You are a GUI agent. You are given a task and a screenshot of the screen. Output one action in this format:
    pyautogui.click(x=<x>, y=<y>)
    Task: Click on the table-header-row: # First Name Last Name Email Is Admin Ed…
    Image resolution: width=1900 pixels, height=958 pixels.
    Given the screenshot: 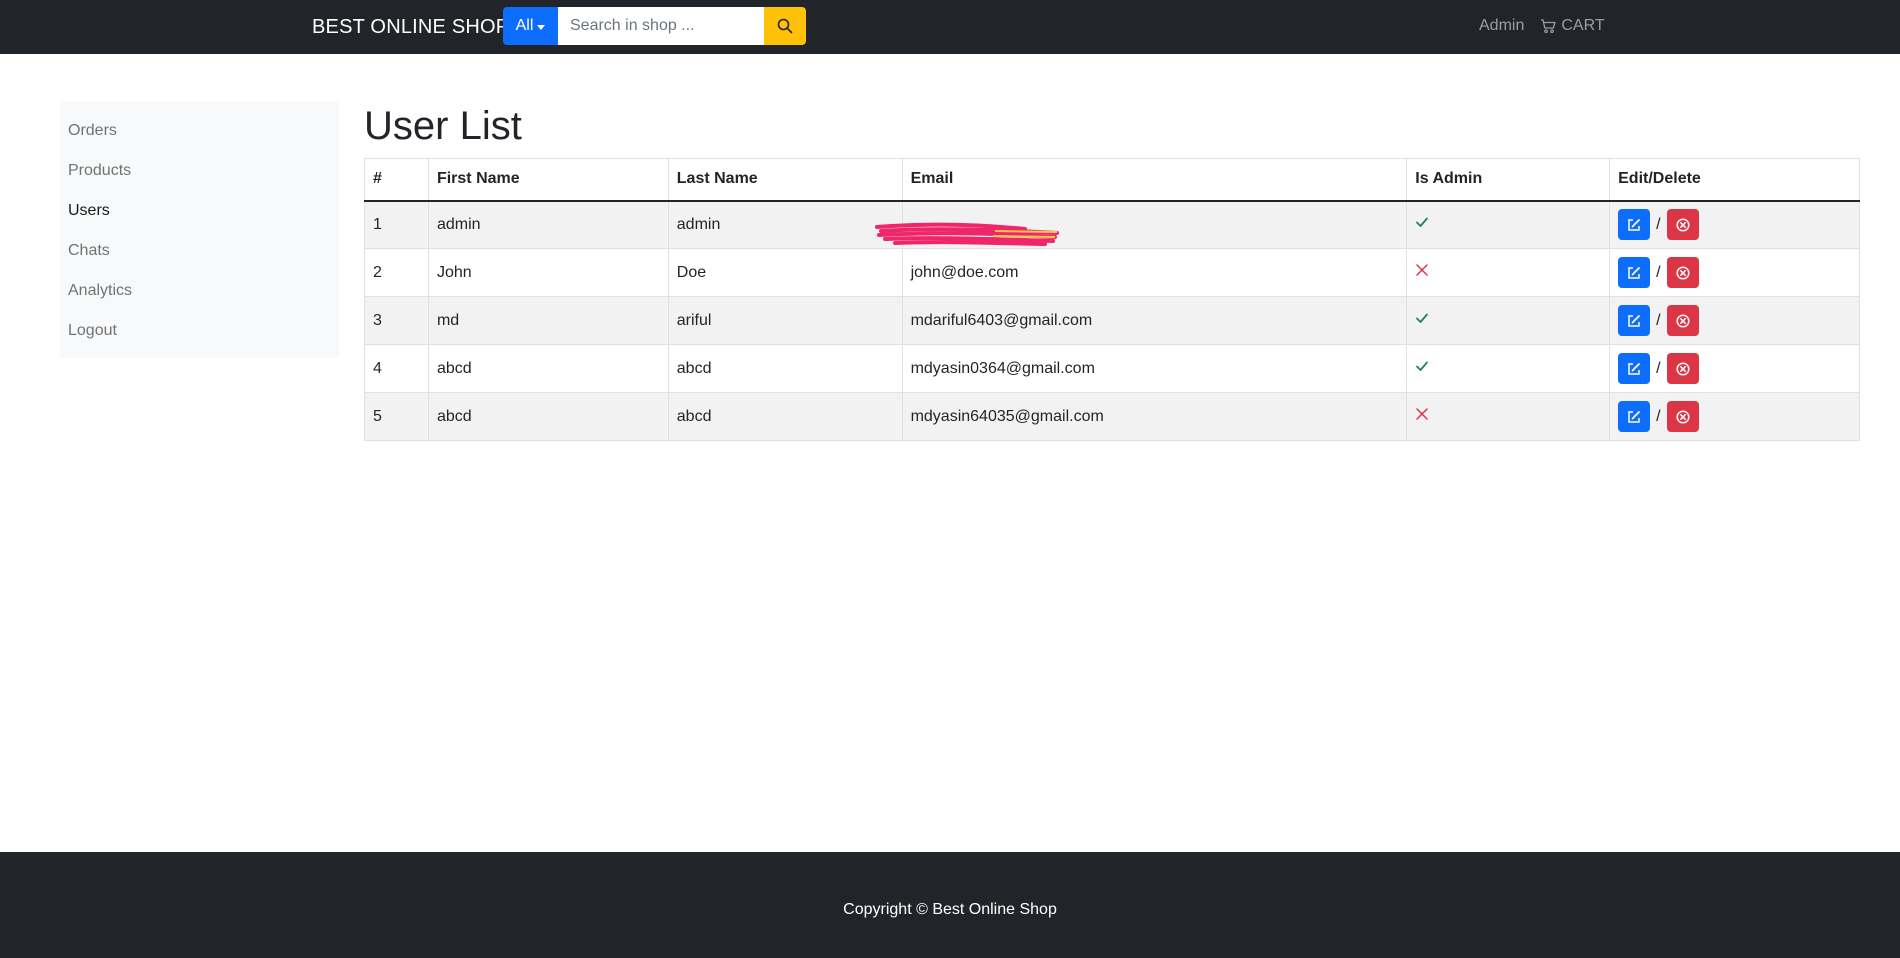 What is the action you would take?
    pyautogui.click(x=1112, y=180)
    